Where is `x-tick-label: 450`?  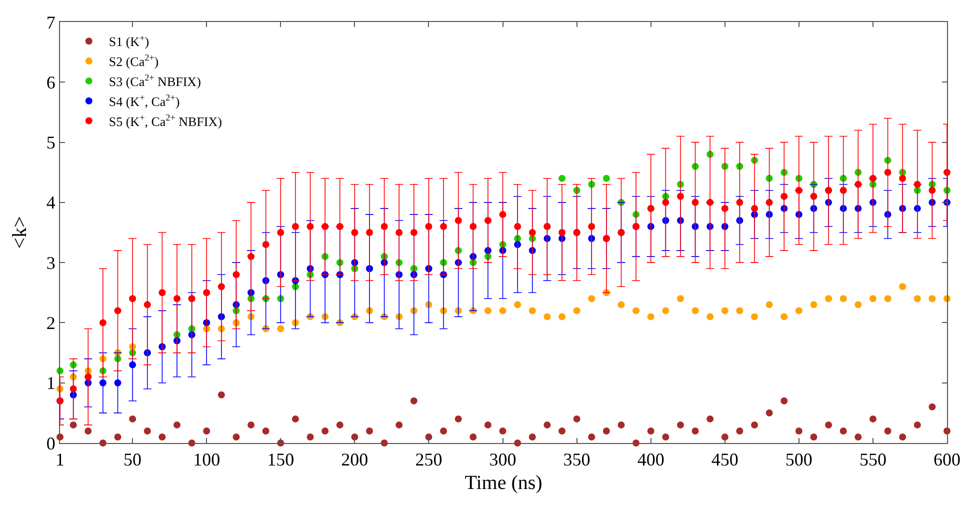 x-tick-label: 450 is located at coordinates (724, 460).